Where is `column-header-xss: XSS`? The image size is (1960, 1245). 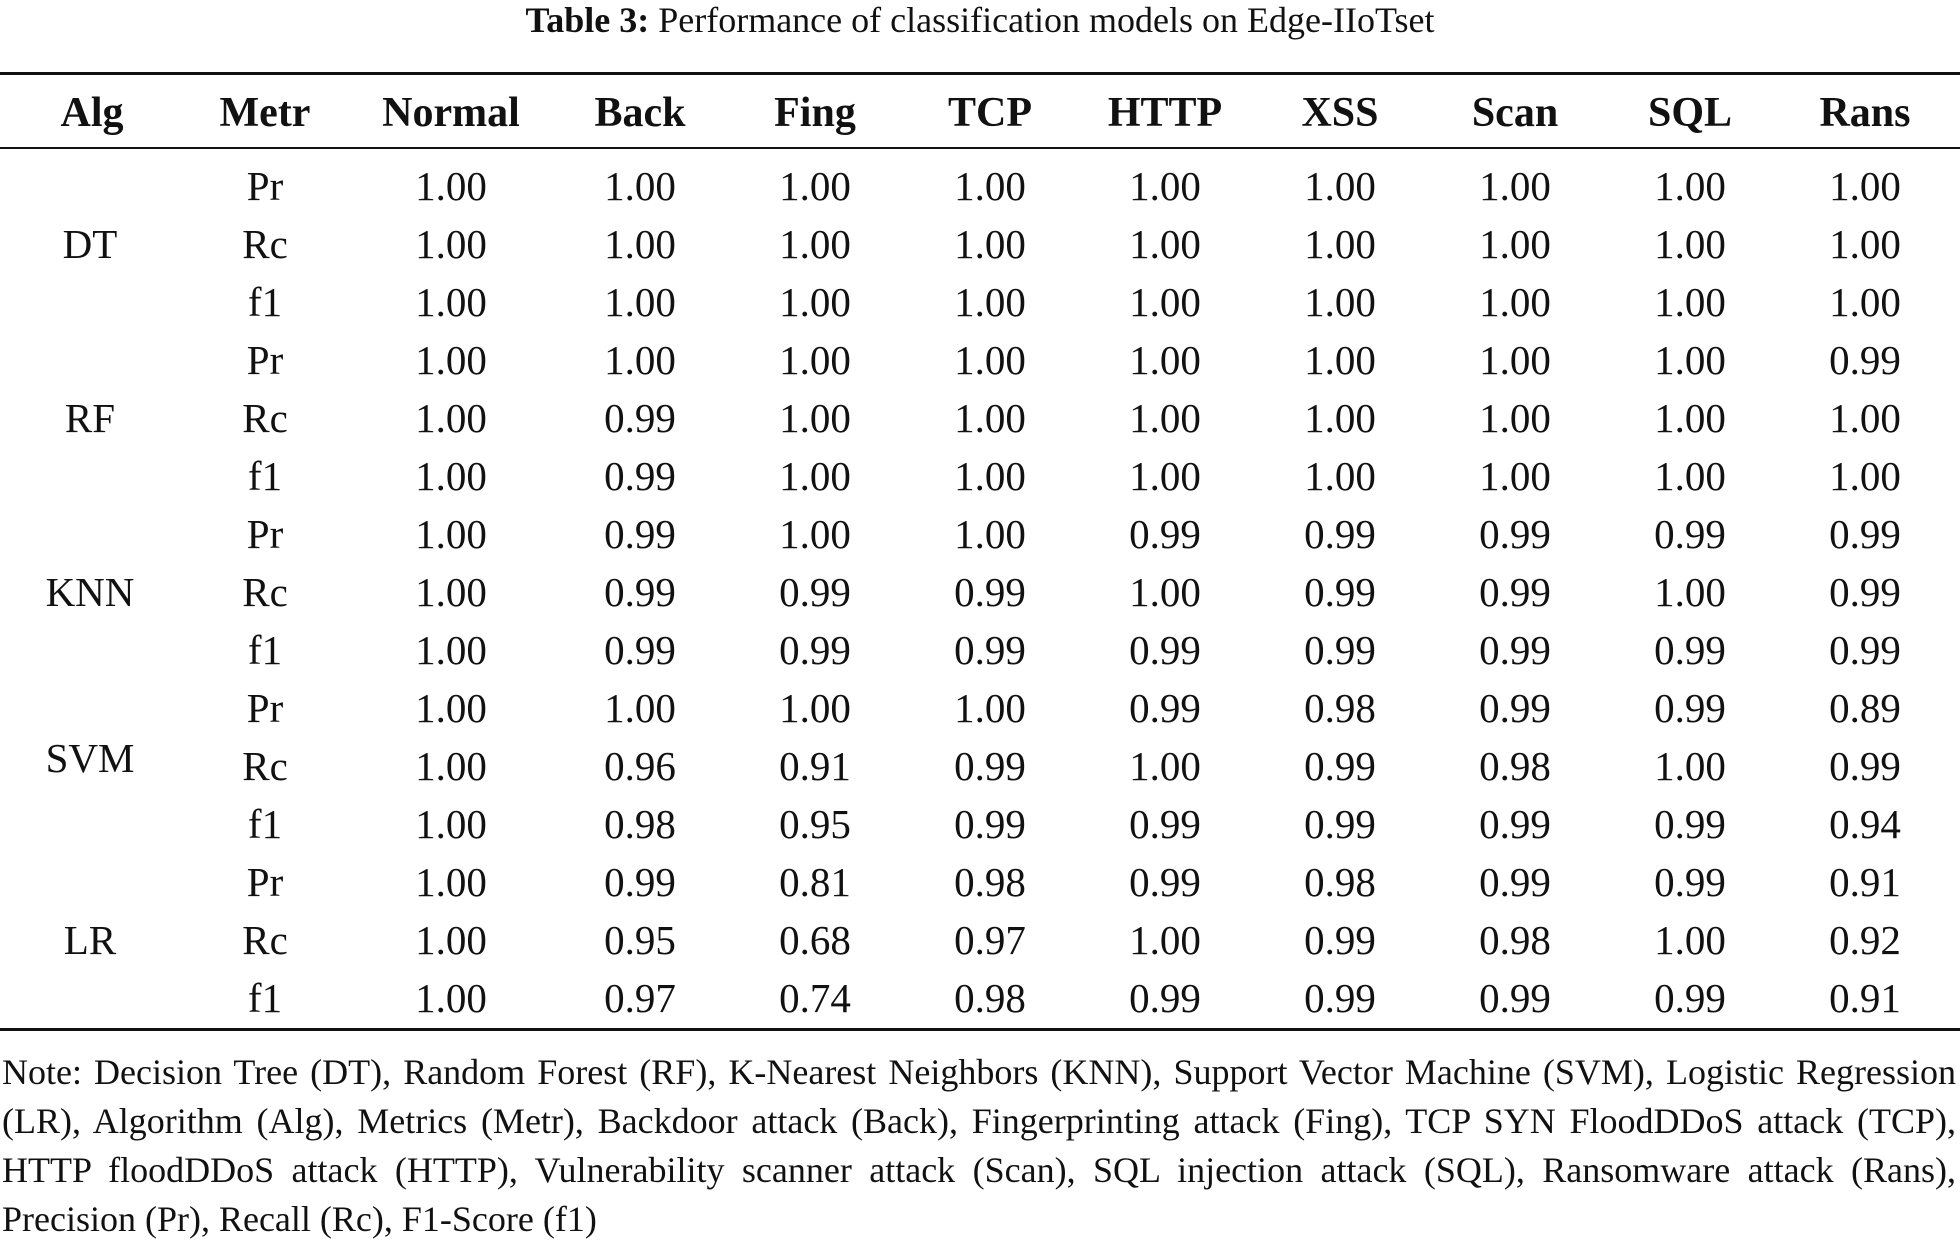 column-header-xss: XSS is located at coordinates (1340, 113).